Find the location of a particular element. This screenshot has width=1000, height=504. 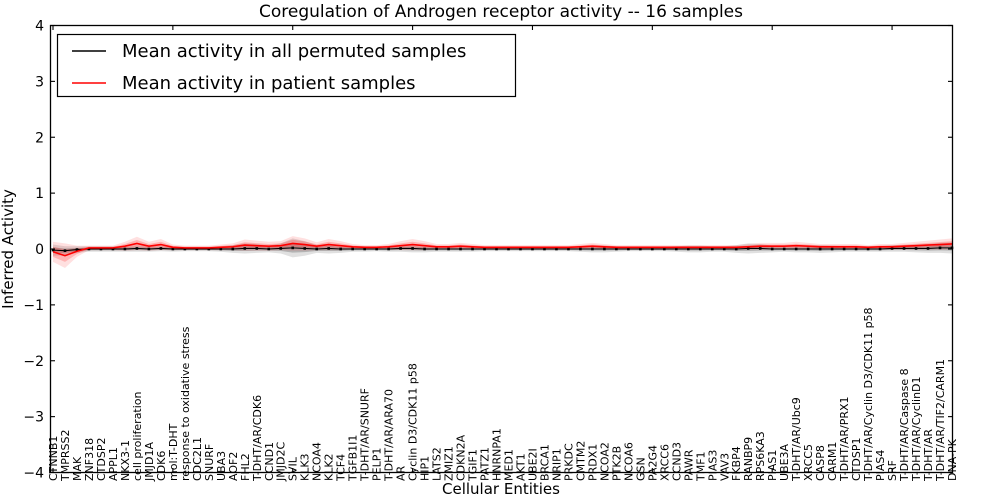

y-tick-label: −4 is located at coordinates (33, 474).